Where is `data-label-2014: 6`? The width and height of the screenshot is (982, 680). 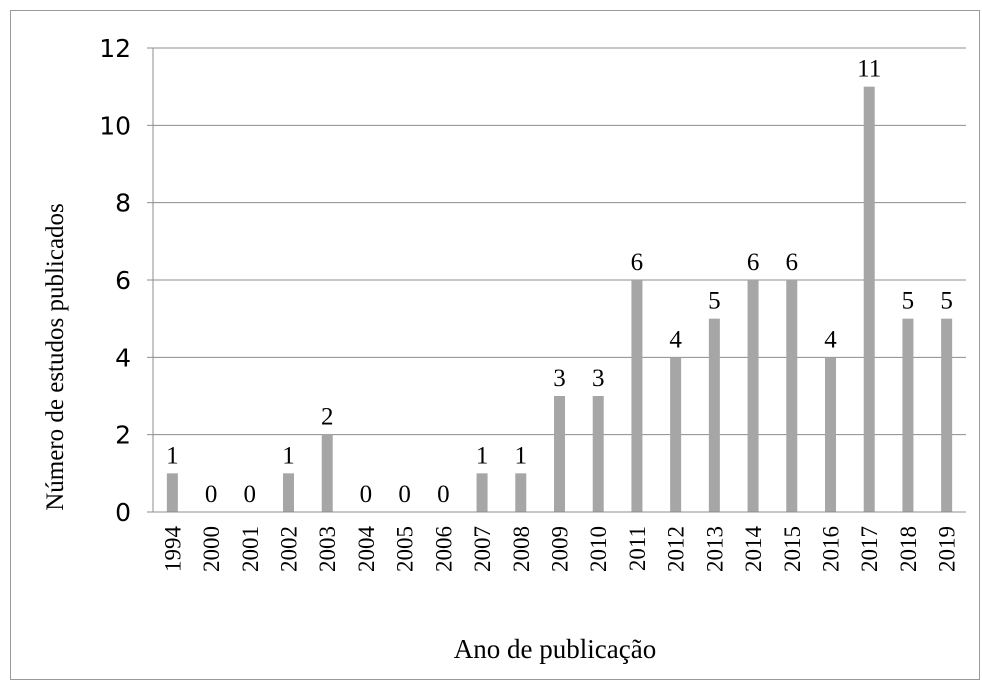 data-label-2014: 6 is located at coordinates (753, 262).